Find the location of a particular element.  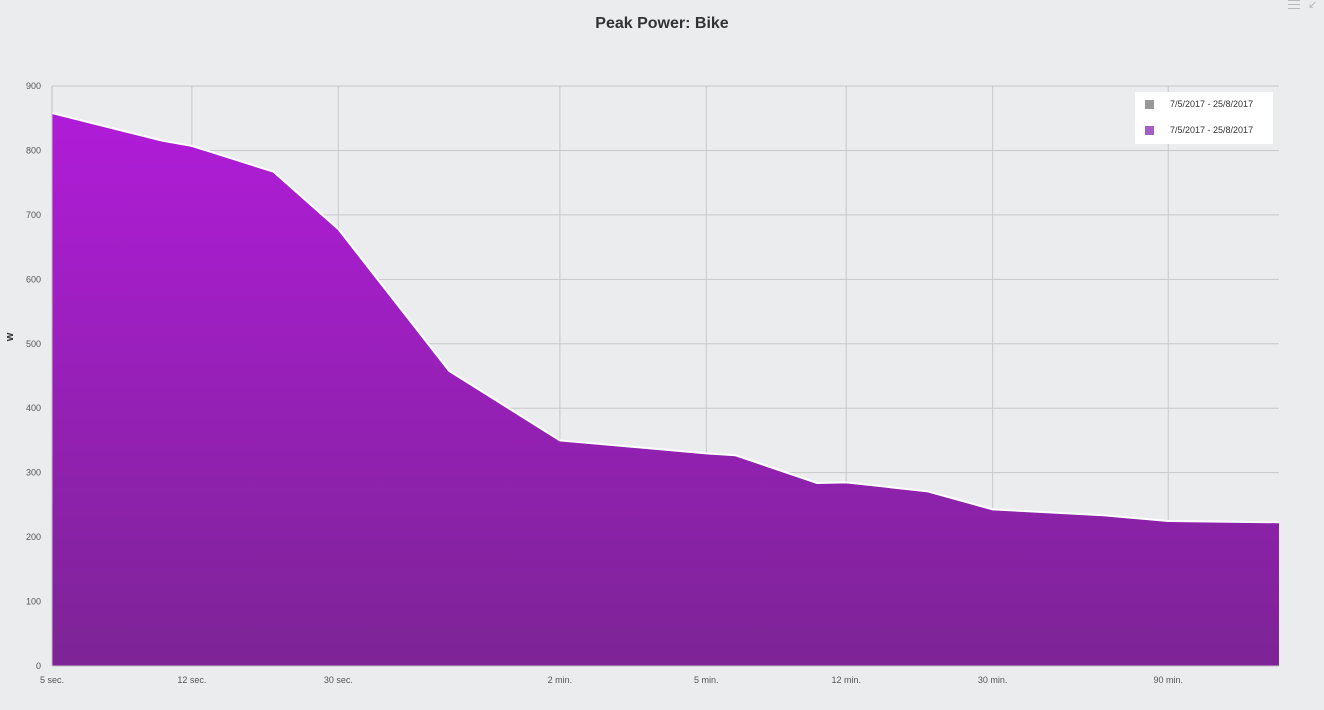

legend-item-2: 7/5/2017 - 25/8/2017 is located at coordinates (1199, 130).